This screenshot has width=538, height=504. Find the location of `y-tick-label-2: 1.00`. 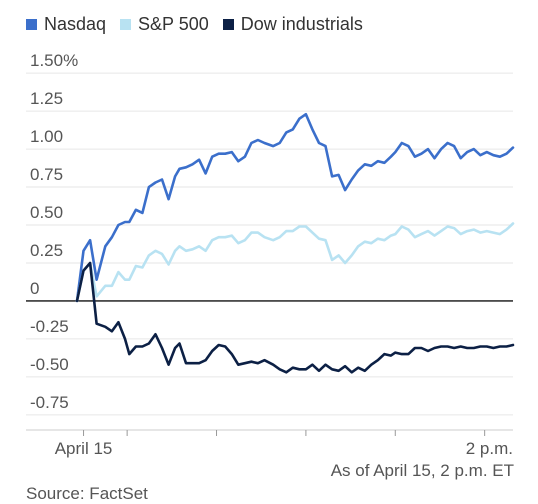

y-tick-label-2: 1.00 is located at coordinates (46, 136).